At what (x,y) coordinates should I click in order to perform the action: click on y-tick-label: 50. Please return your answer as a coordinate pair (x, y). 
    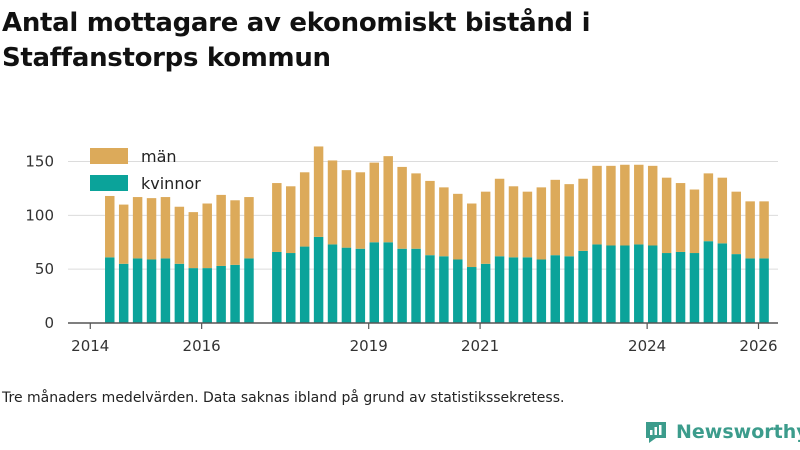
    Looking at the image, I should click on (44, 269).